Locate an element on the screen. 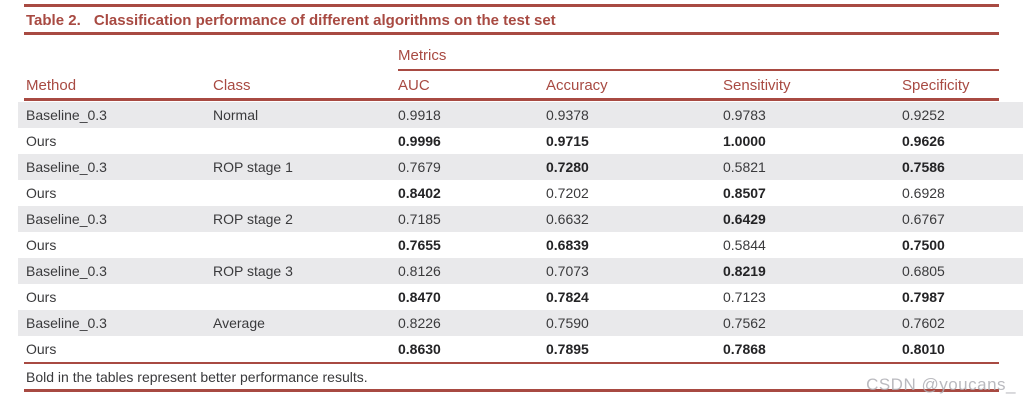 The width and height of the screenshot is (1024, 405). column-header-accuracy: Accuracy is located at coordinates (577, 85).